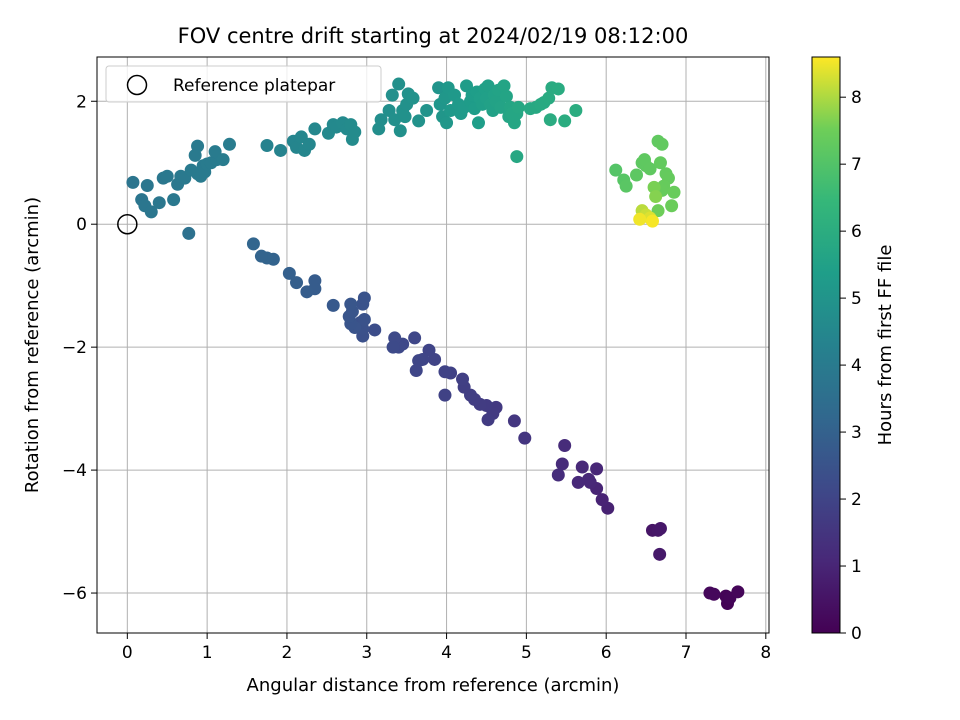 This screenshot has height=720, width=960. I want to click on legend: Reference platepar, so click(243, 84).